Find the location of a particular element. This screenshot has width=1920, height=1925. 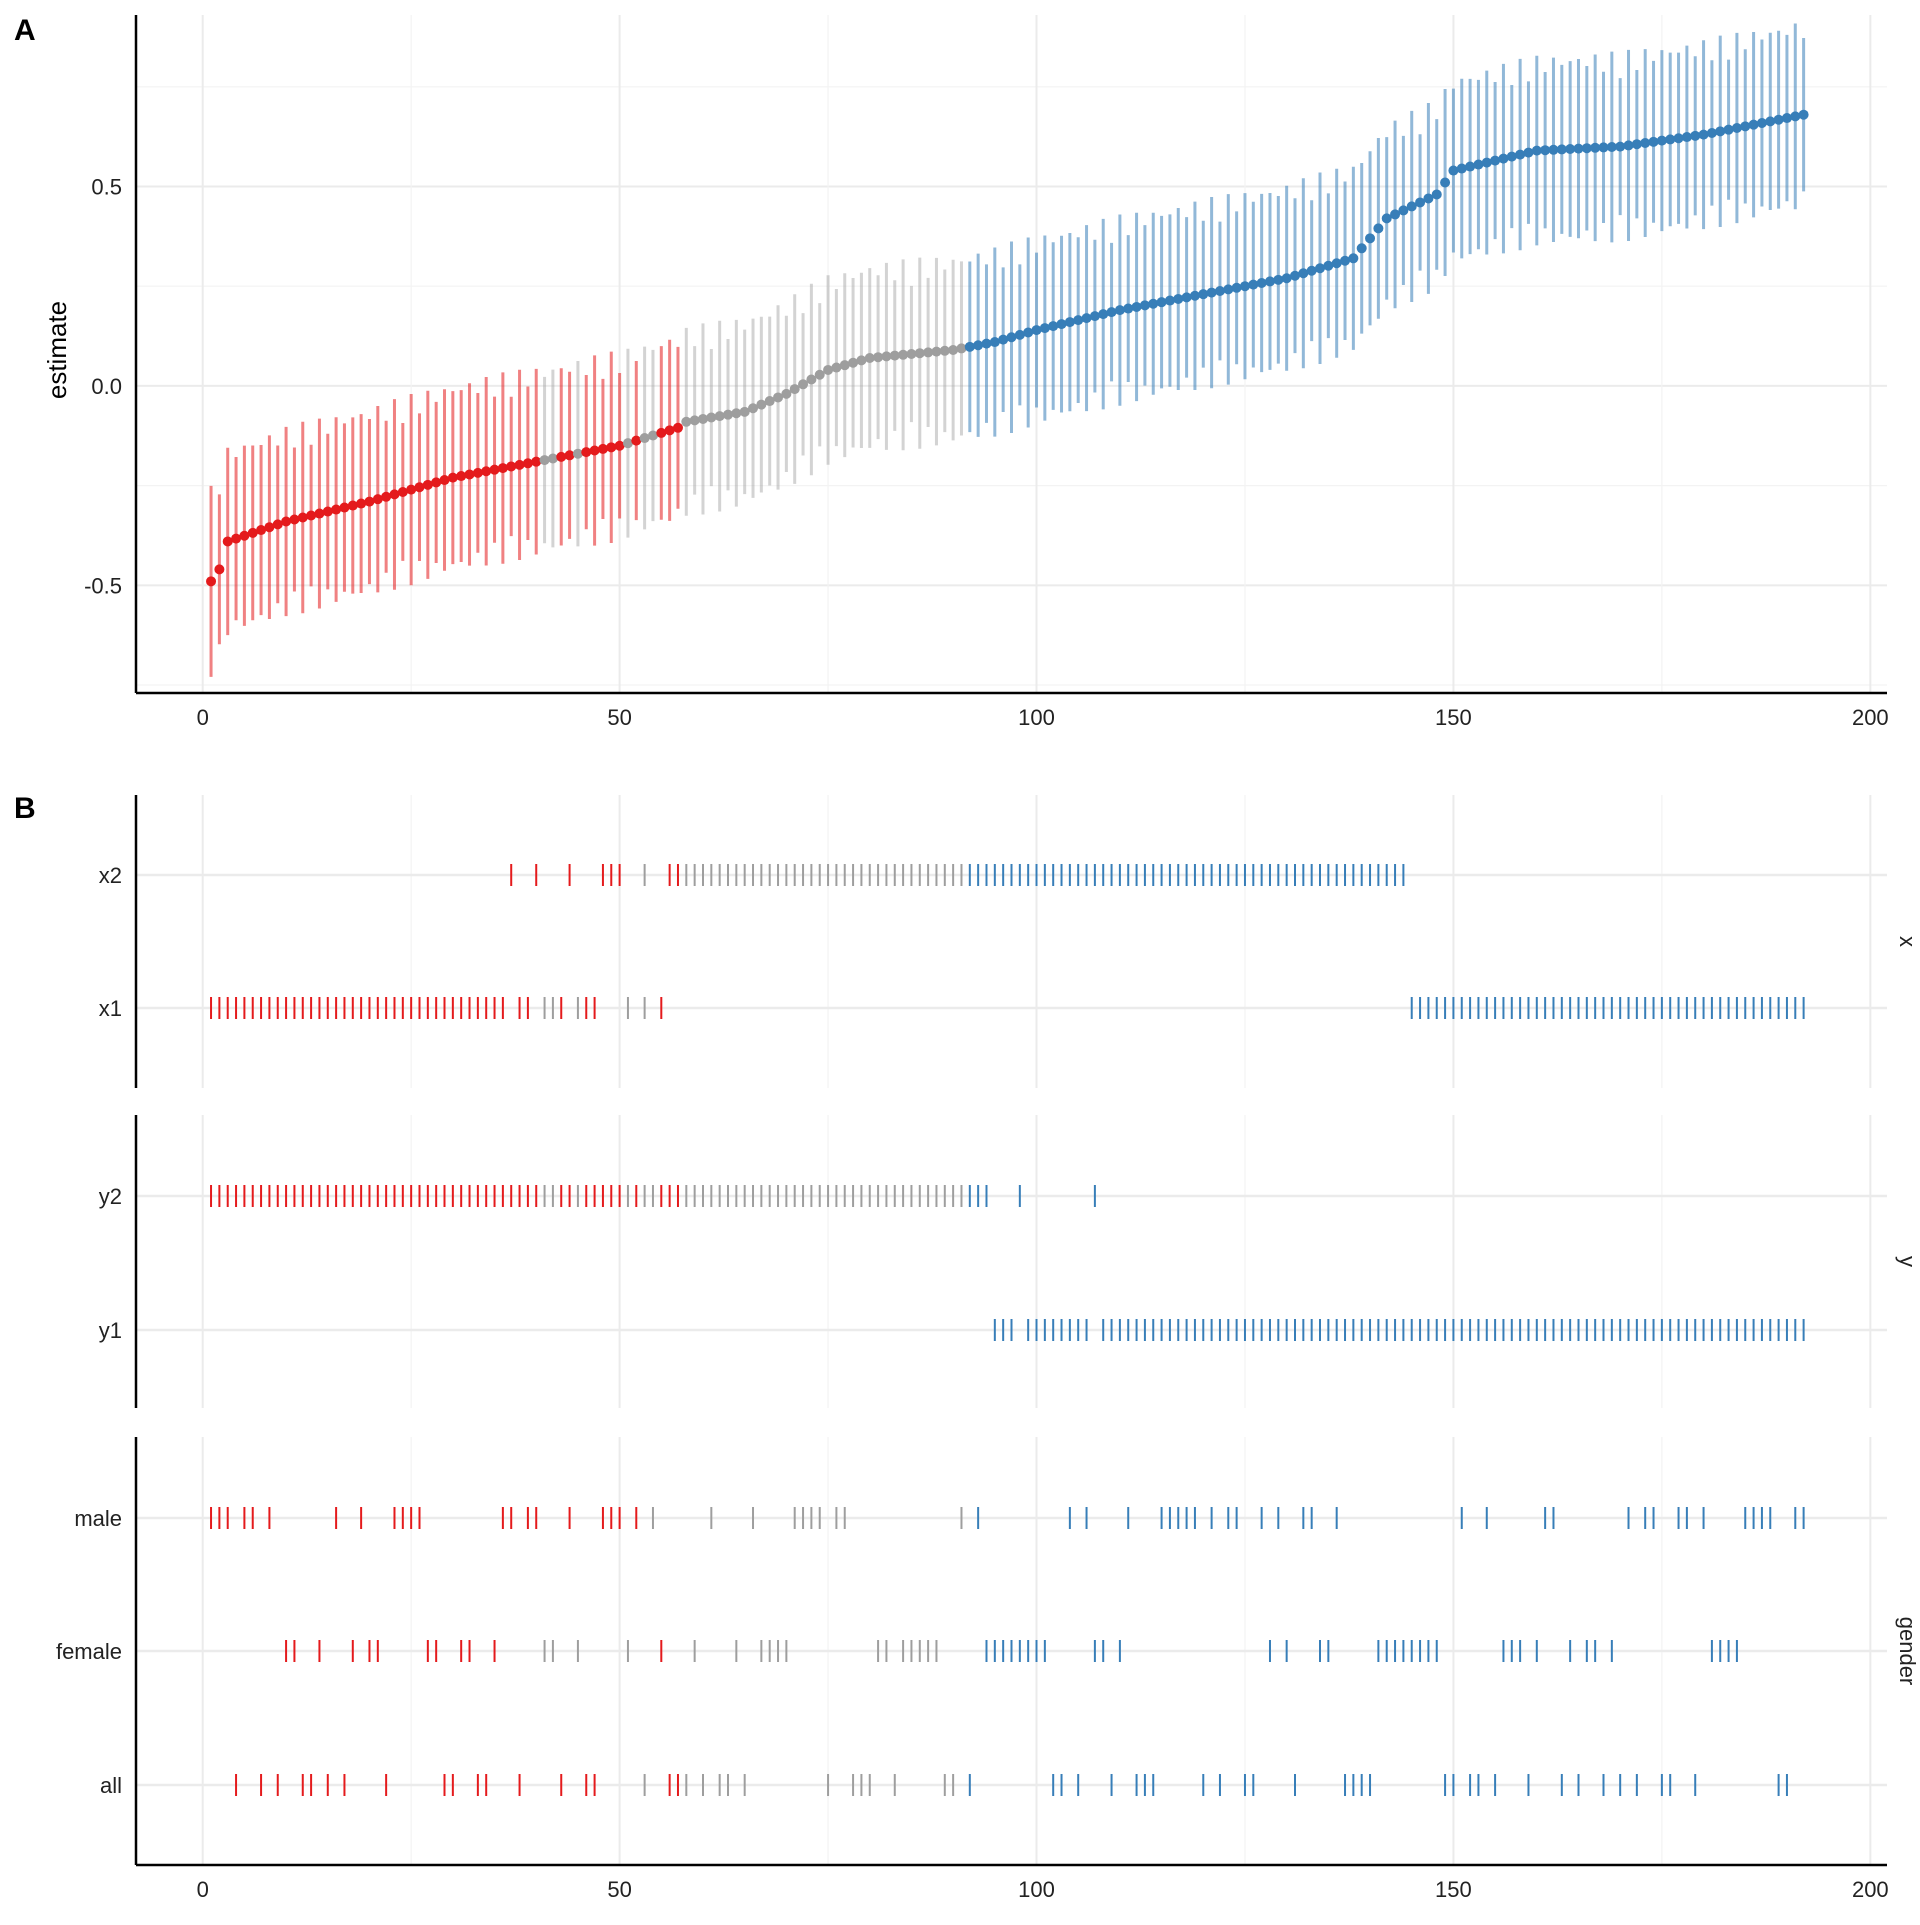

facet-strip-label: gender is located at coordinates (1907, 1651).